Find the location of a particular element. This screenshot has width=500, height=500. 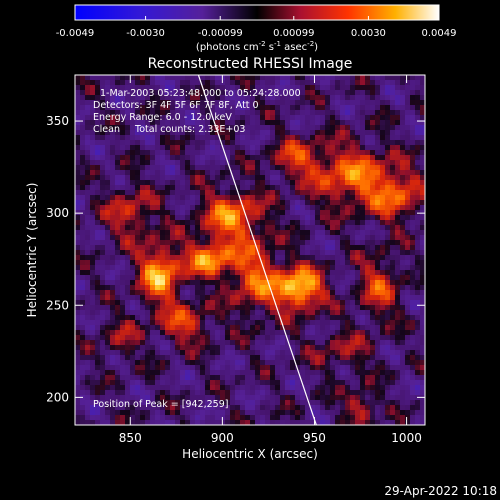

colorbar-unit-label: (photons cm-2 s-1 asec-2) is located at coordinates (257, 46).